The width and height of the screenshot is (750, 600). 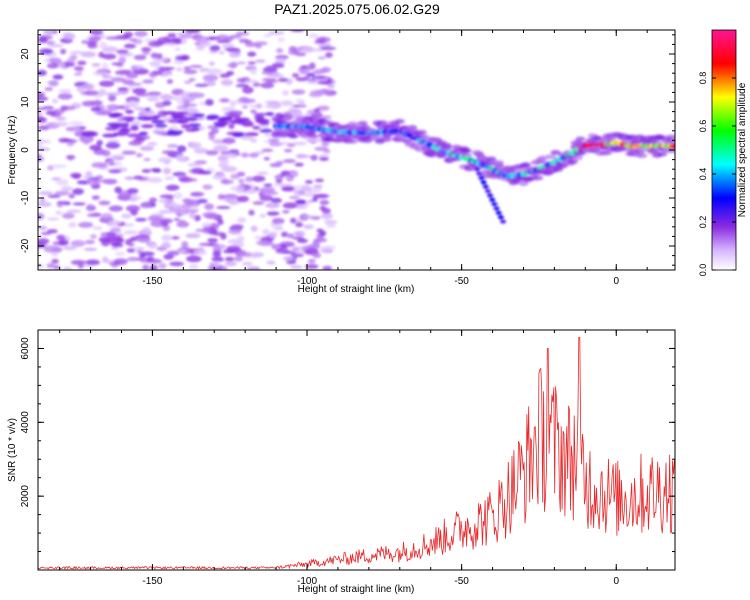 What do you see at coordinates (500, 217) in the screenshot?
I see `spectrogram-branch-blob` at bounding box center [500, 217].